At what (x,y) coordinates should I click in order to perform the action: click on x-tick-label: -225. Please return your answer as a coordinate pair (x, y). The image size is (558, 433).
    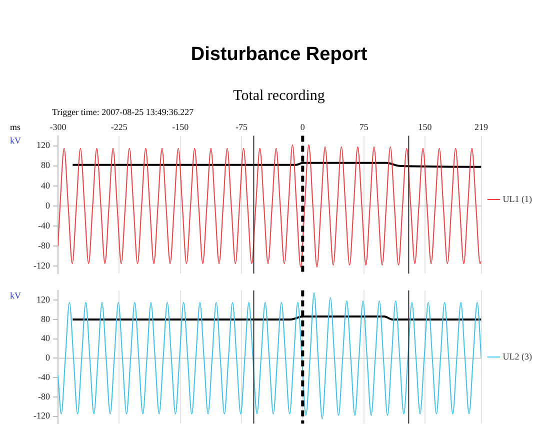
    Looking at the image, I should click on (119, 127).